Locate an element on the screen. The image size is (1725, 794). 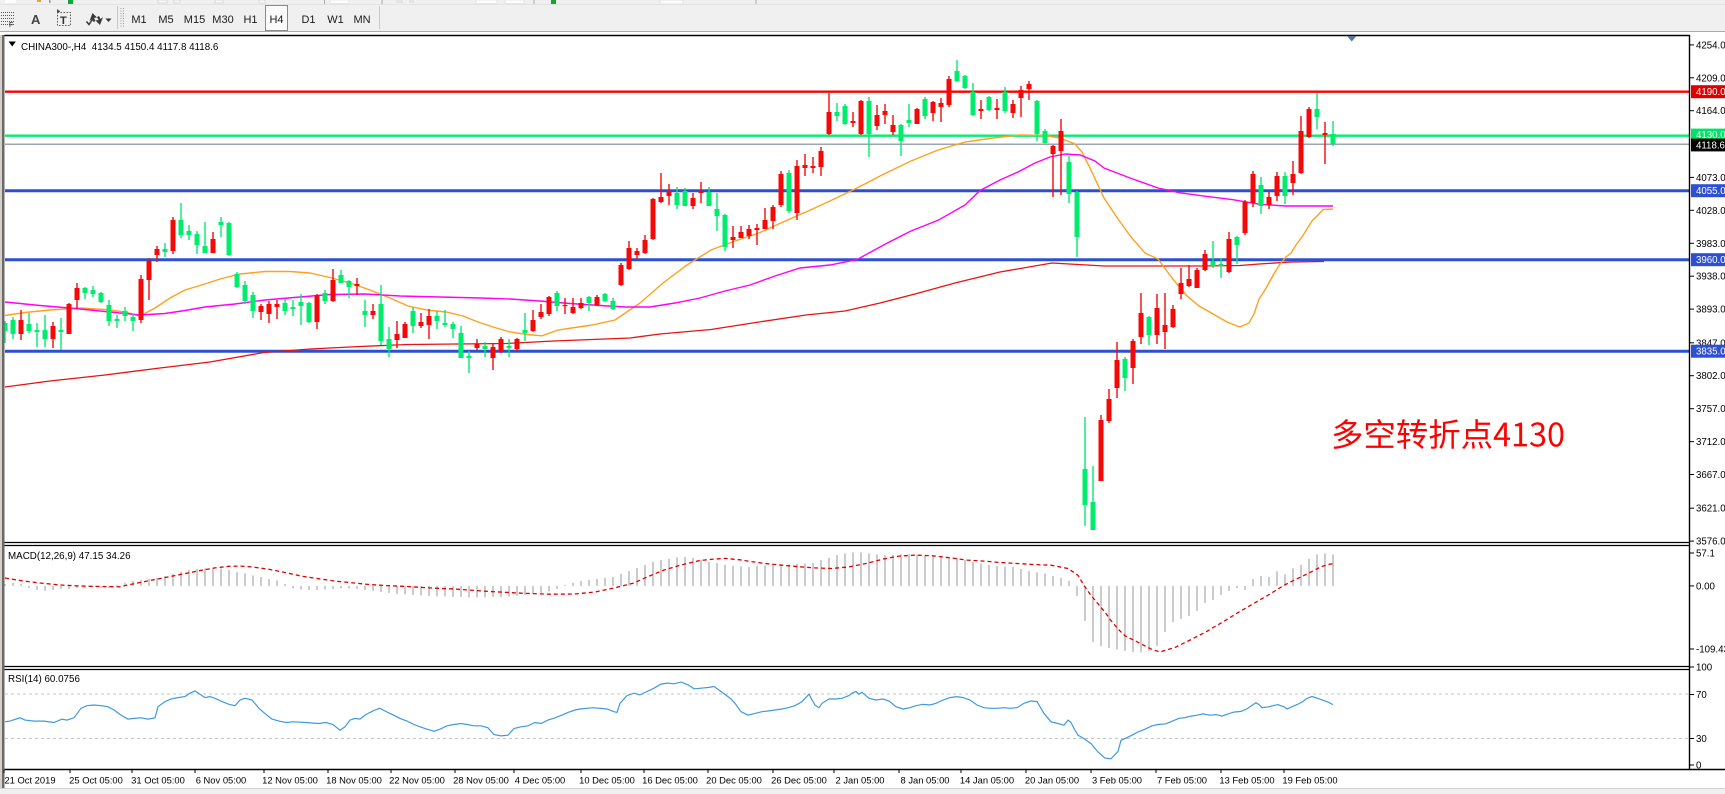
svg-text: 4254.0 is located at coordinates (1710, 45).